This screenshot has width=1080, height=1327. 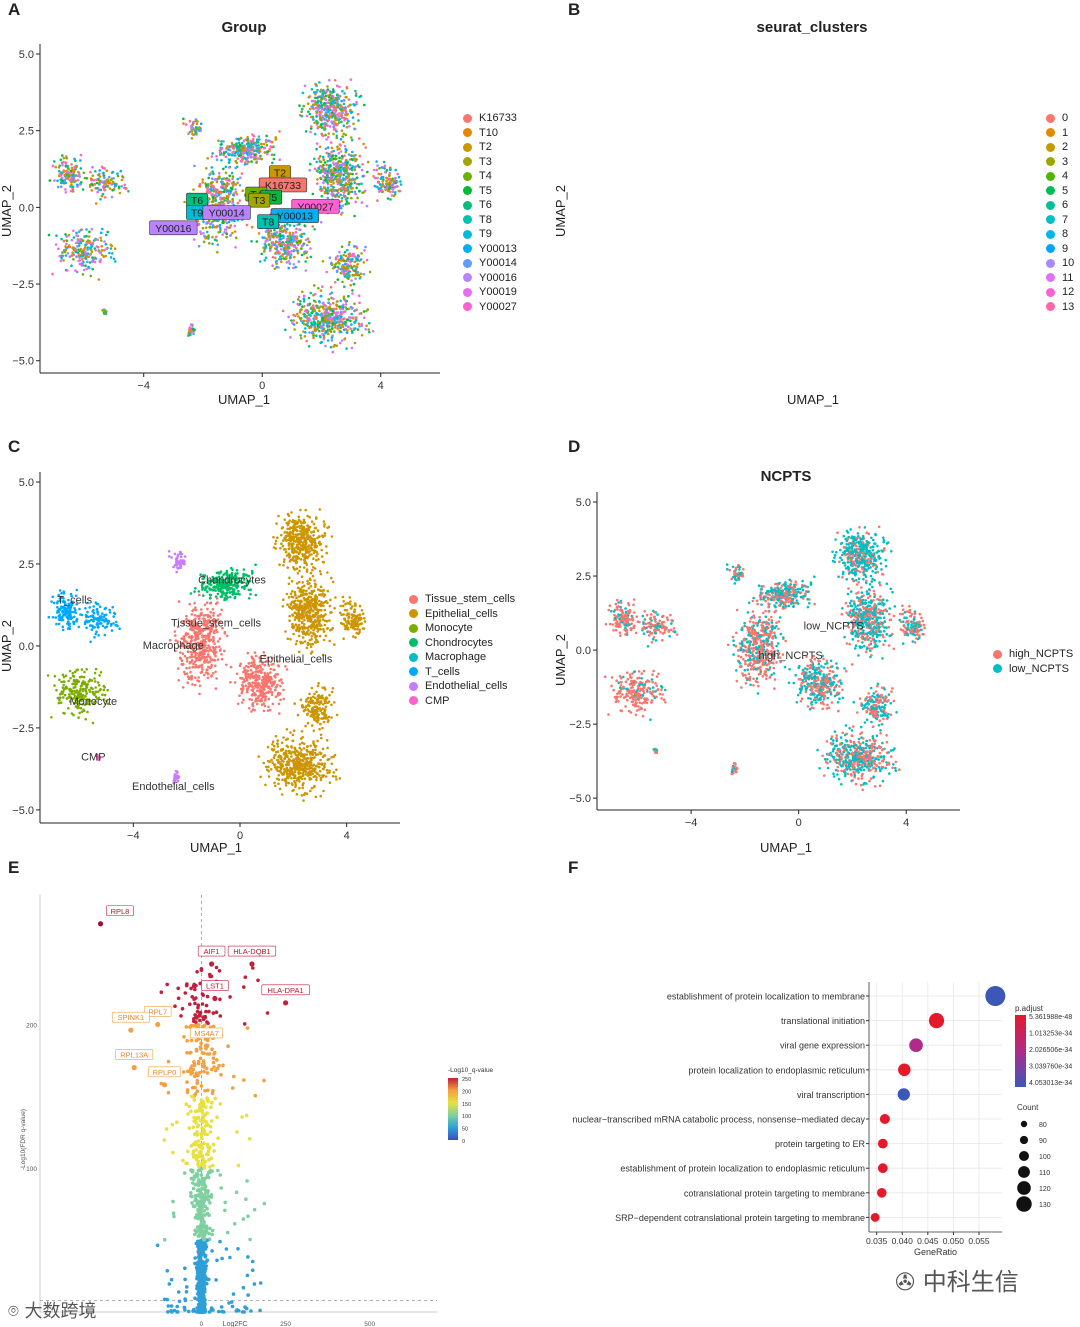 What do you see at coordinates (14, 10) in the screenshot?
I see `panel-letter-a: A` at bounding box center [14, 10].